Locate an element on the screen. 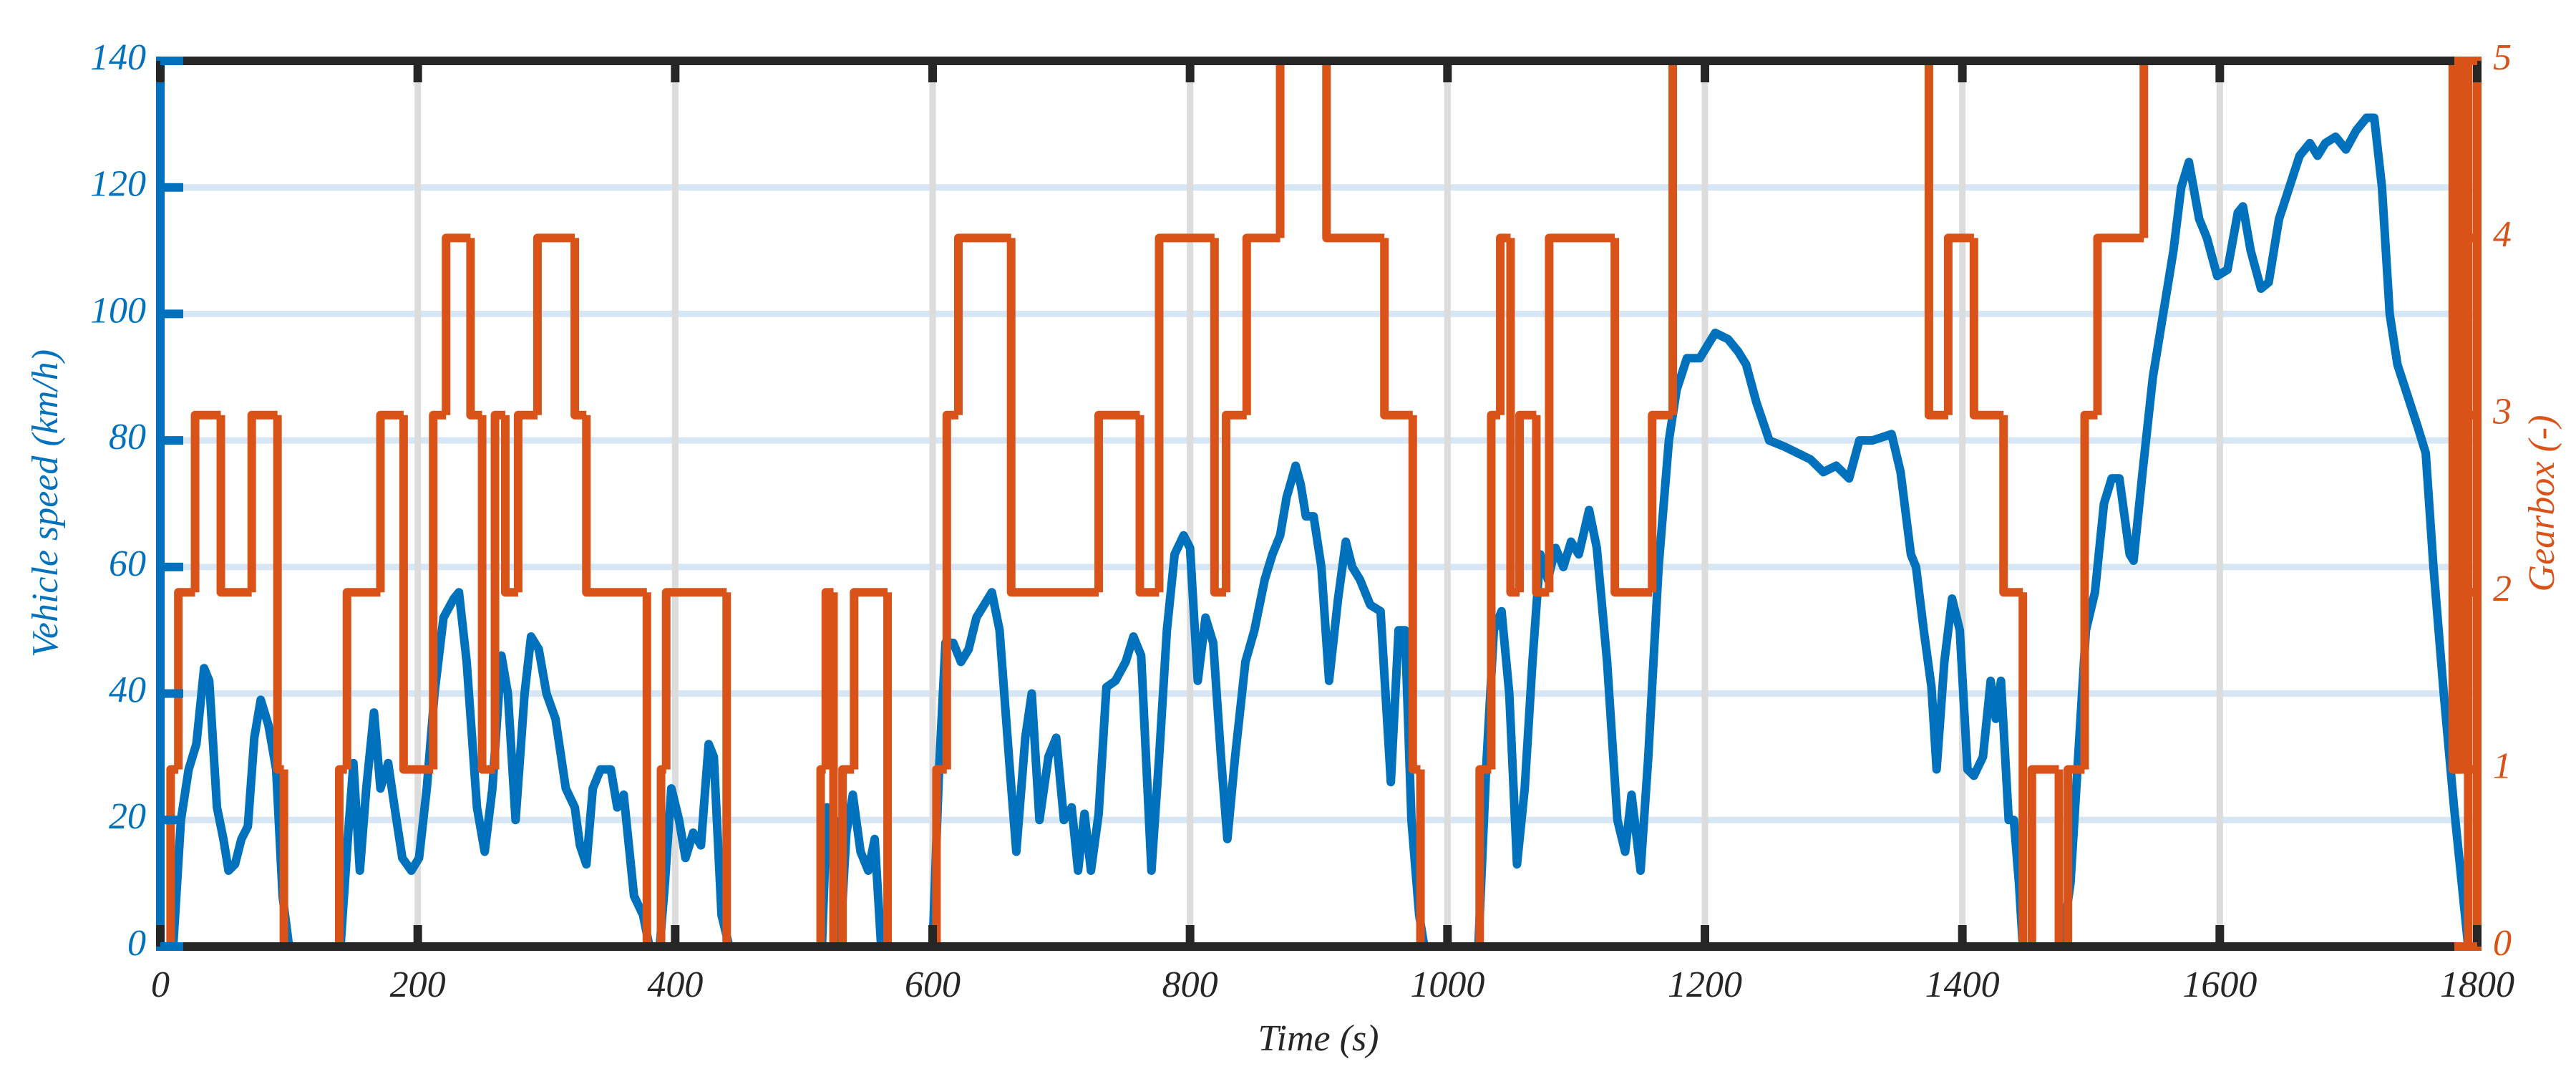 This screenshot has width=2576, height=1069. x-tick-label: 1200 is located at coordinates (1705, 984).